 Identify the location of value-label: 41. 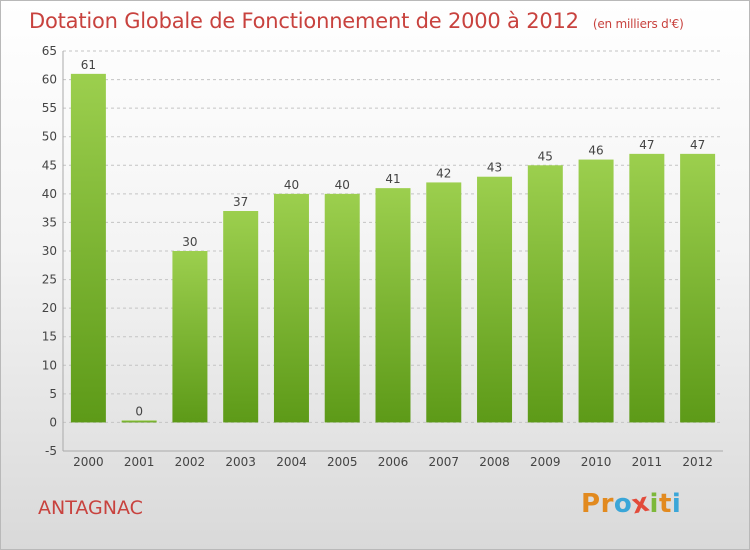
(392, 179).